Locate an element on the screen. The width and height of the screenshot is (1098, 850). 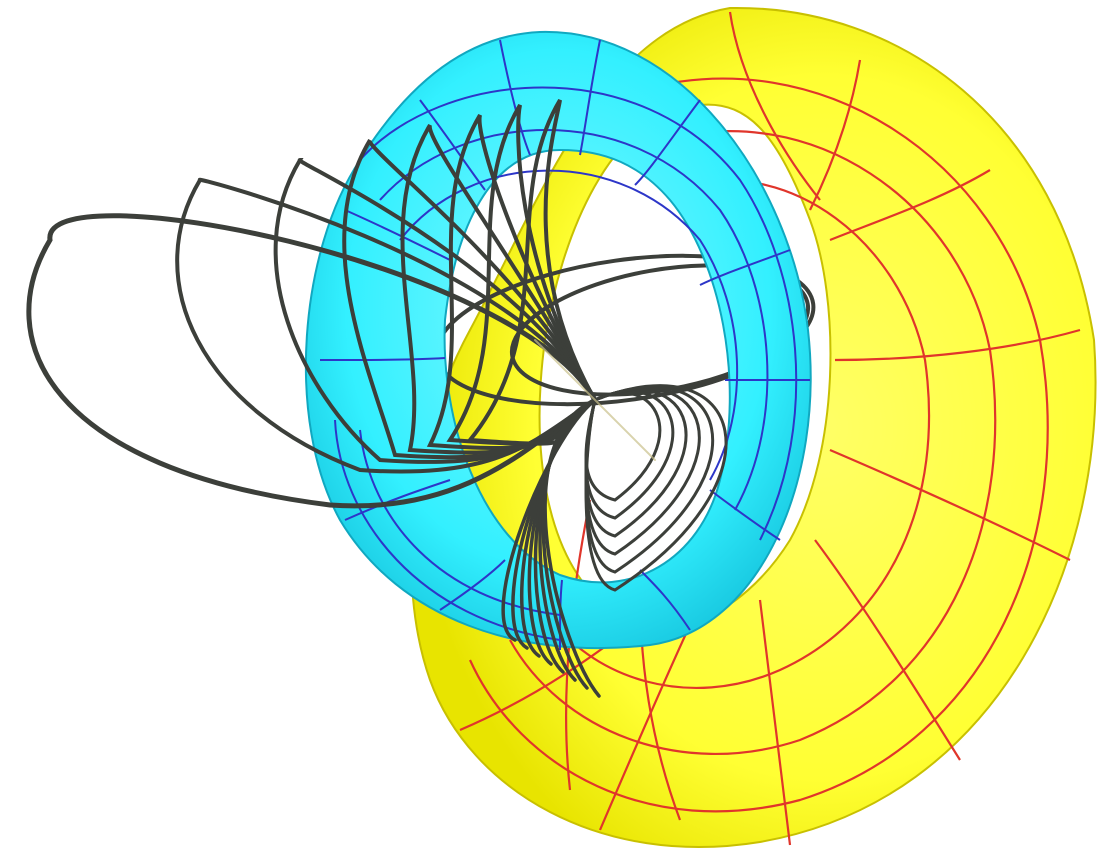
loop-highlight is located at coordinates (595, 400).